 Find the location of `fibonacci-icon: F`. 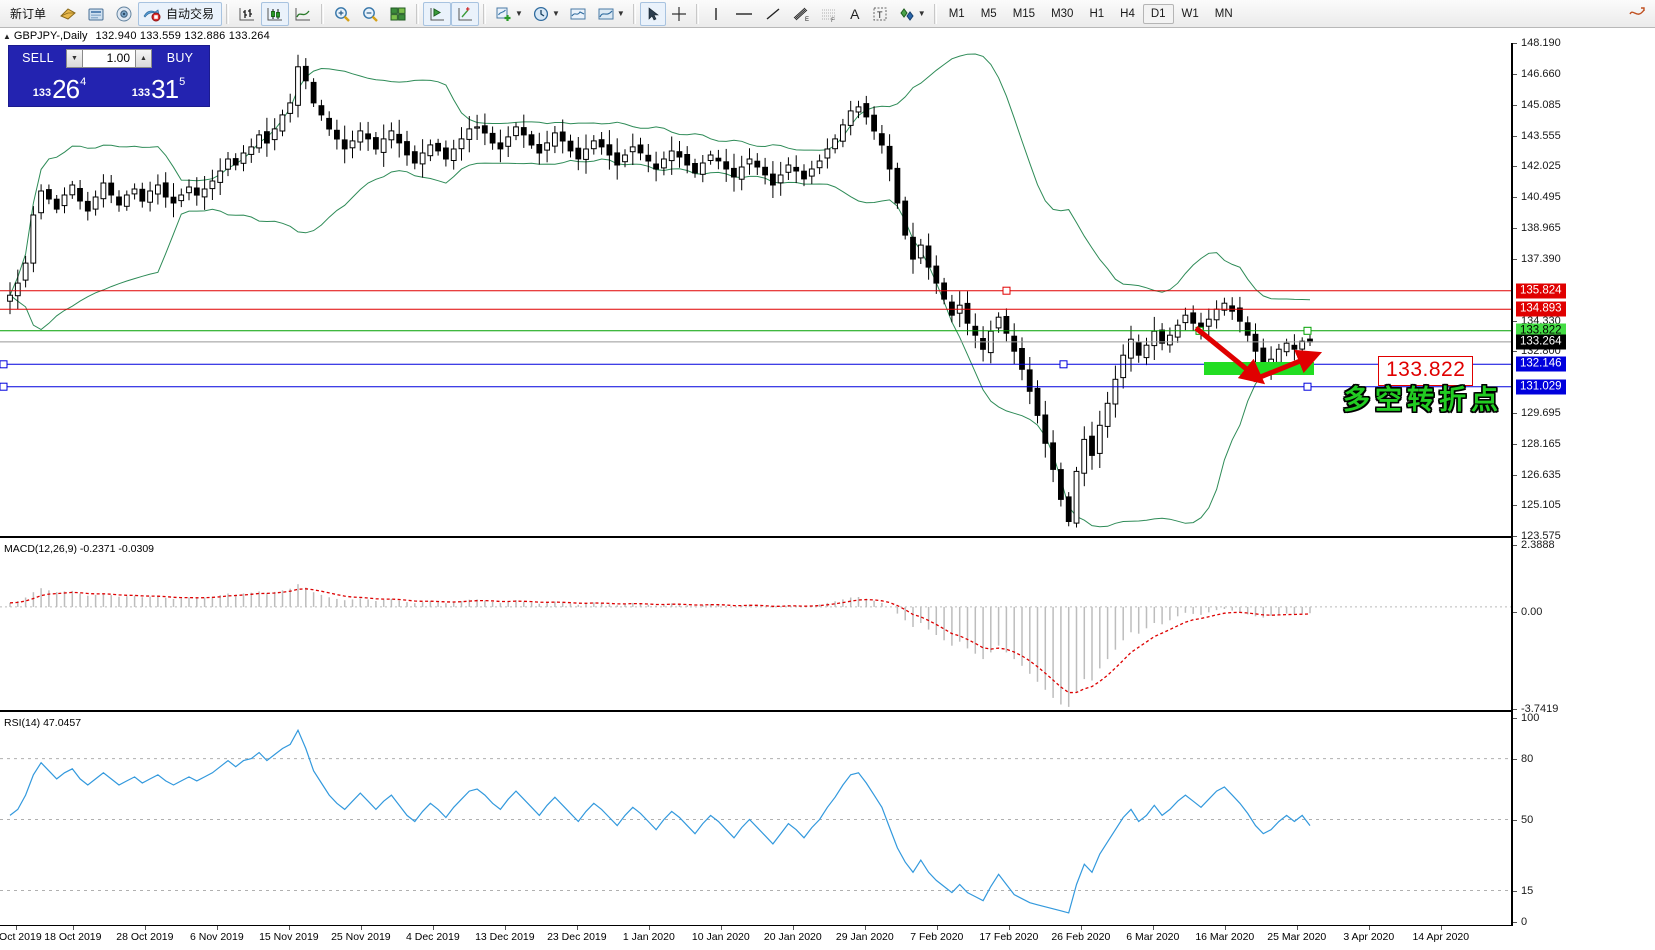

fibonacci-icon: F is located at coordinates (829, 14).